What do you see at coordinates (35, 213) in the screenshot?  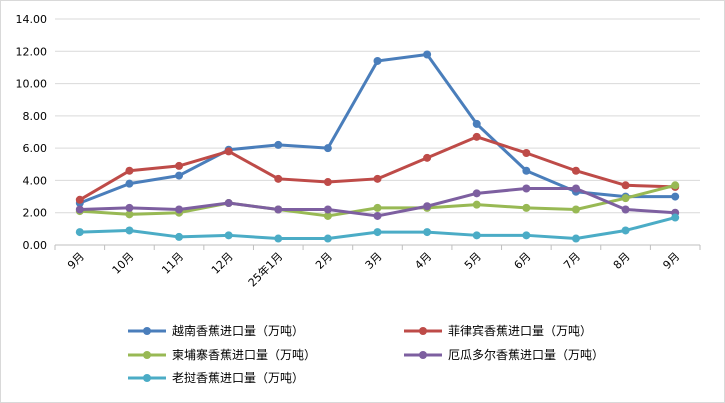 I see `y-tick-label: 2.00` at bounding box center [35, 213].